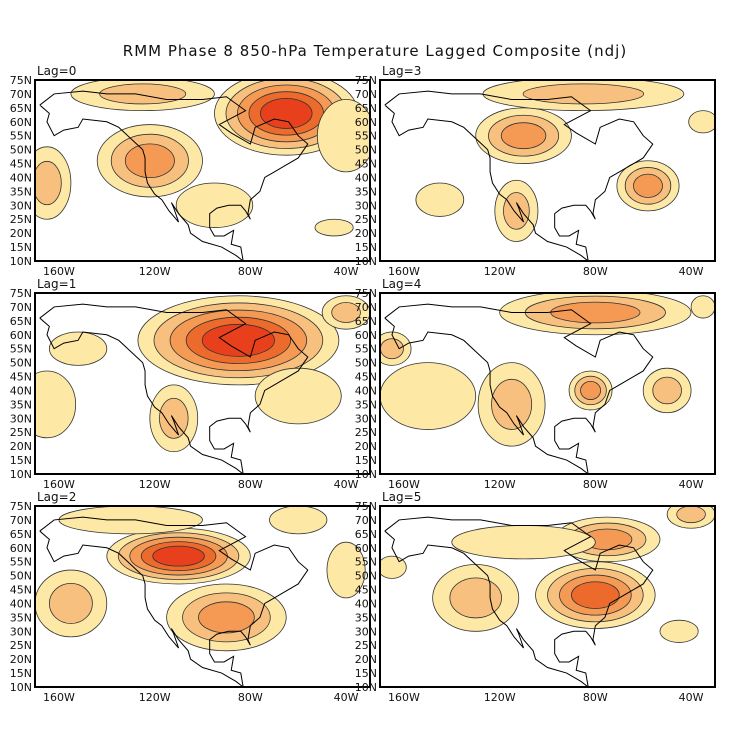  What do you see at coordinates (401, 71) in the screenshot?
I see `lag-label: Lag=3` at bounding box center [401, 71].